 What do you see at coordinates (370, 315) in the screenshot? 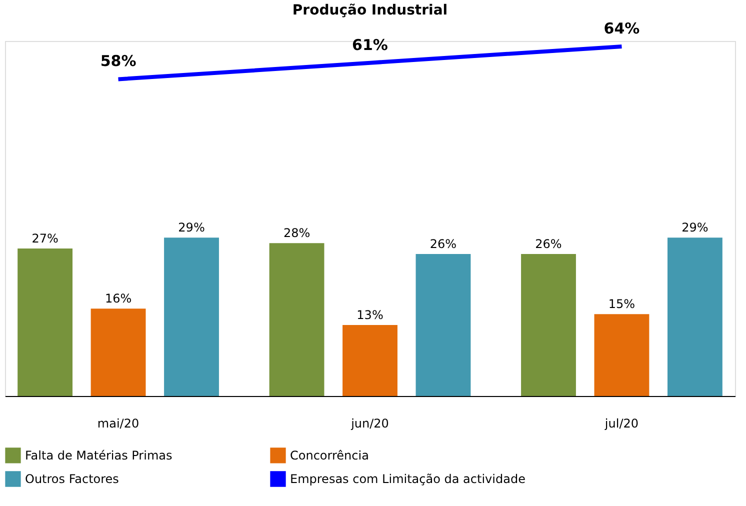
I see `data-label: 13%` at bounding box center [370, 315].